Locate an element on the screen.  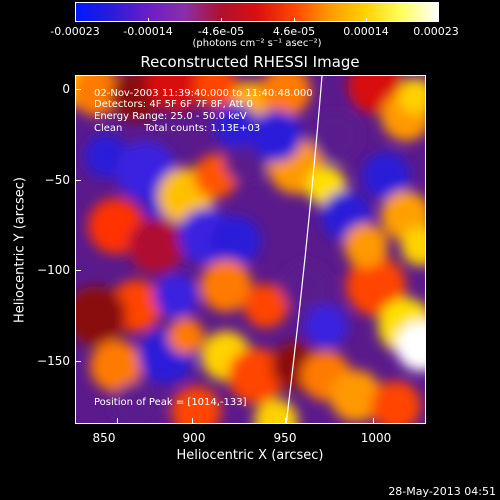
plot-title: Reconstructed RHESSI Image is located at coordinates (250, 62).